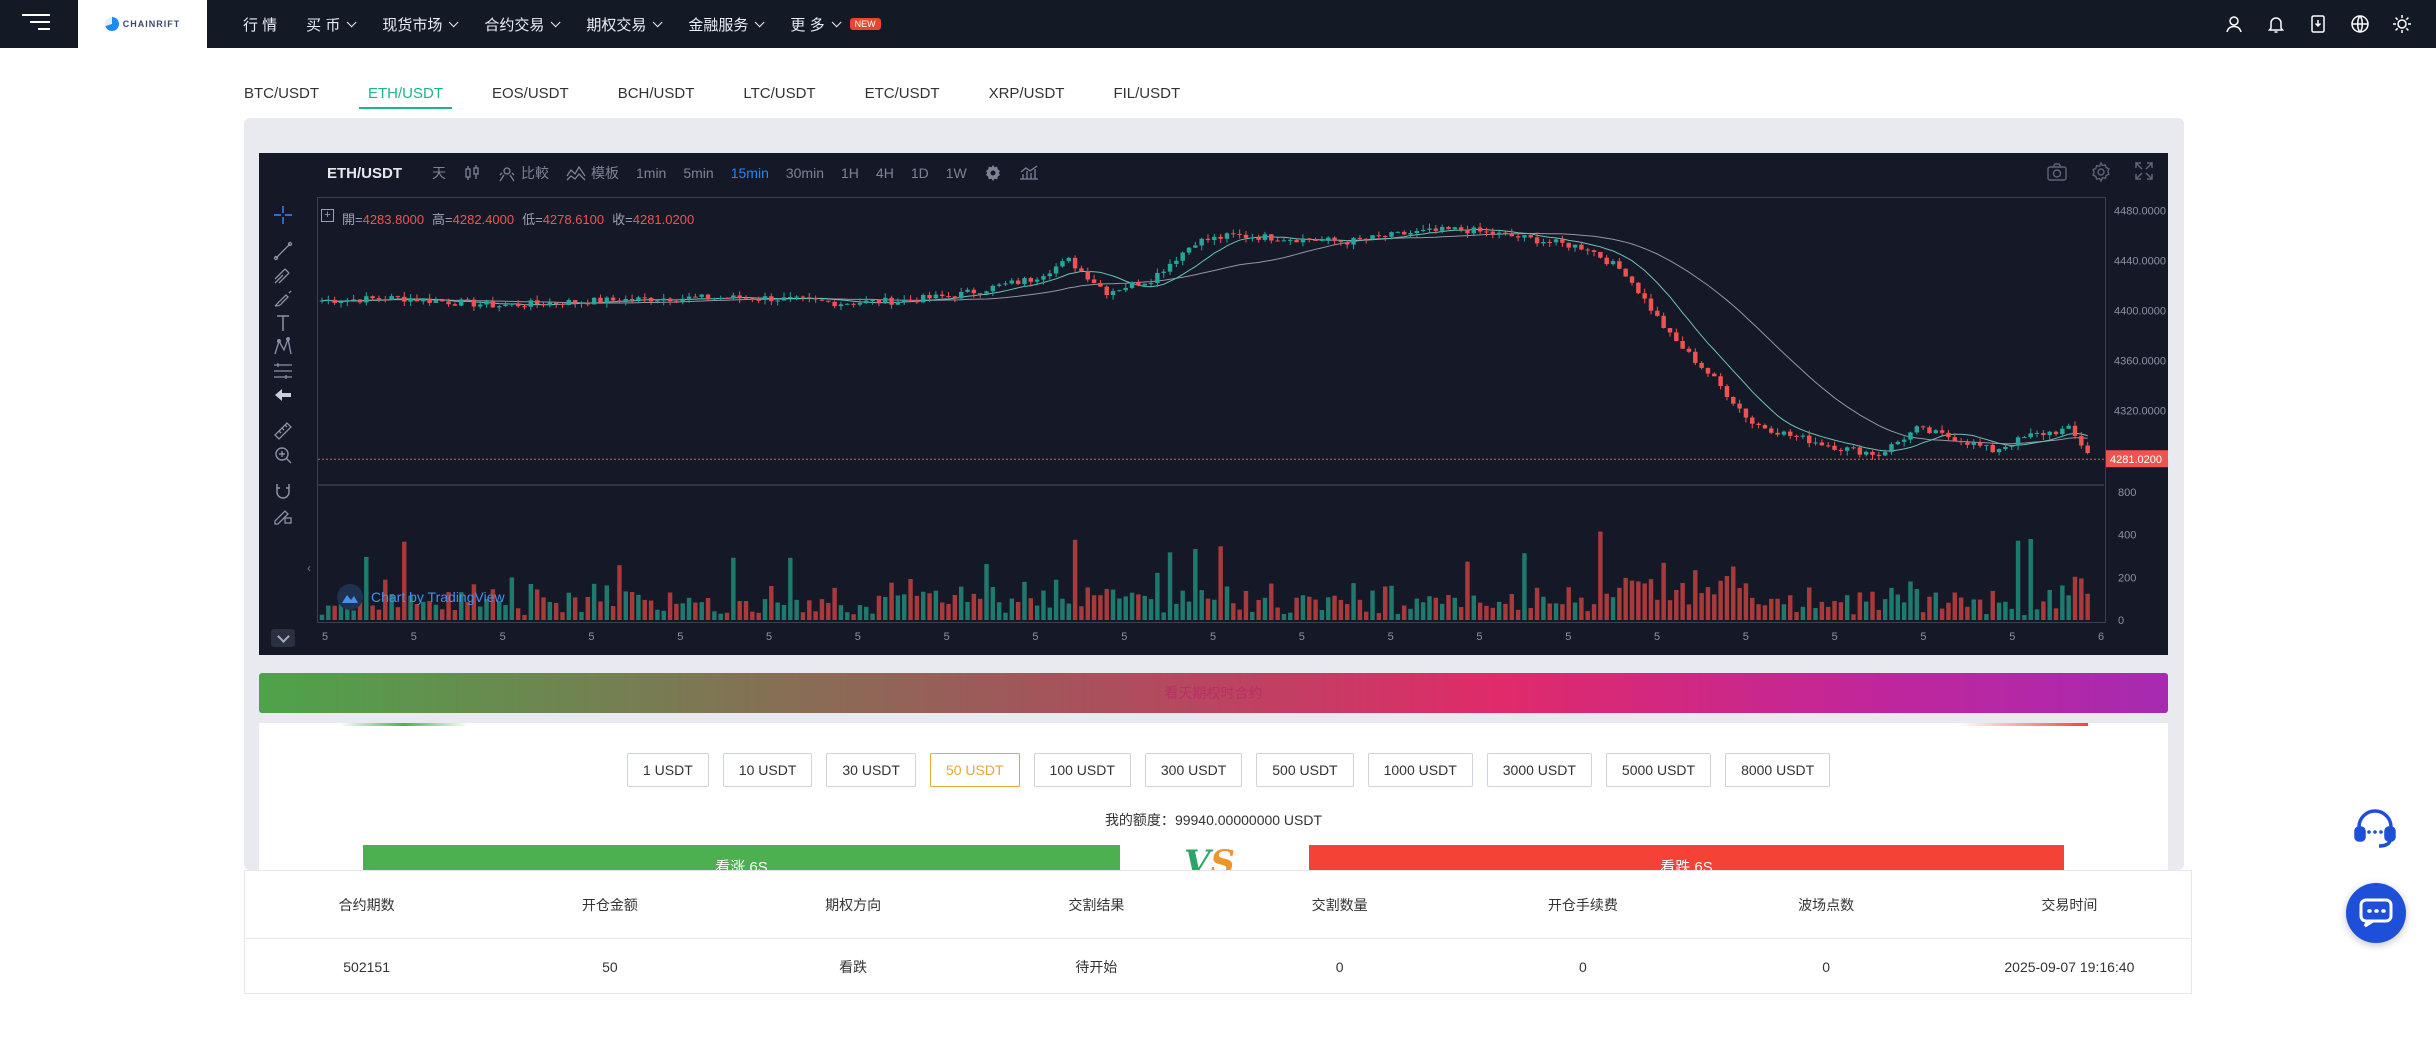  What do you see at coordinates (656, 93) in the screenshot?
I see `pair-tab-bch: BCH/USDT` at bounding box center [656, 93].